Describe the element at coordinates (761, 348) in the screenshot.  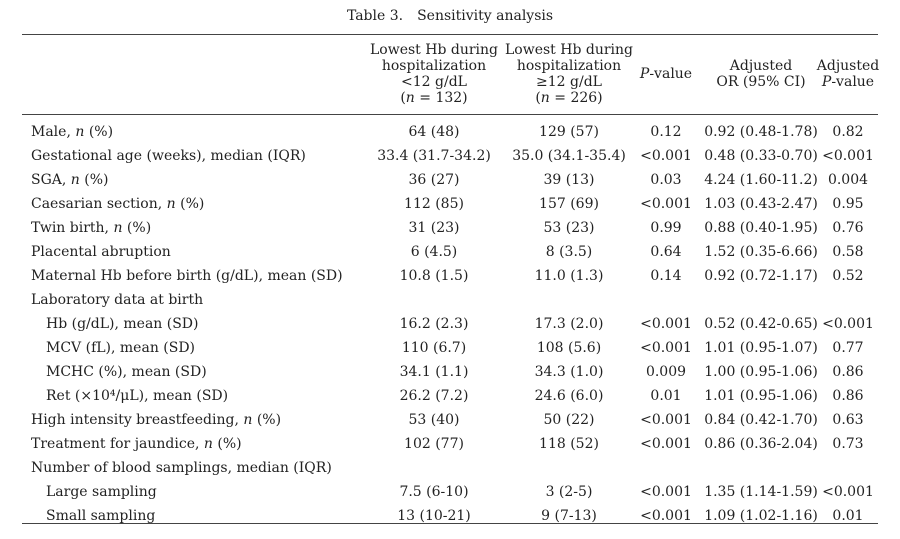
I see `adjusted-or-value: 1.01 (0.95-1.07)` at that location.